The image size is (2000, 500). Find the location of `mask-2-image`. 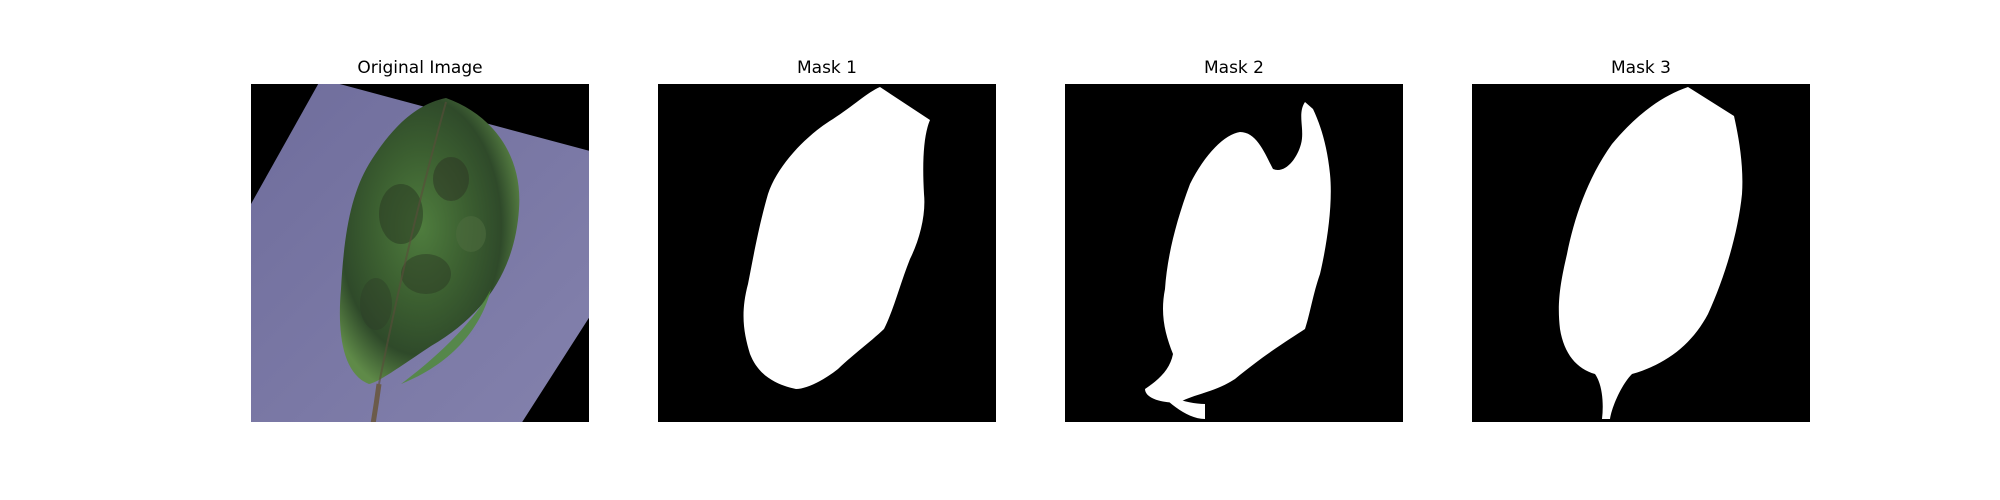

mask-2-image is located at coordinates (1234, 253).